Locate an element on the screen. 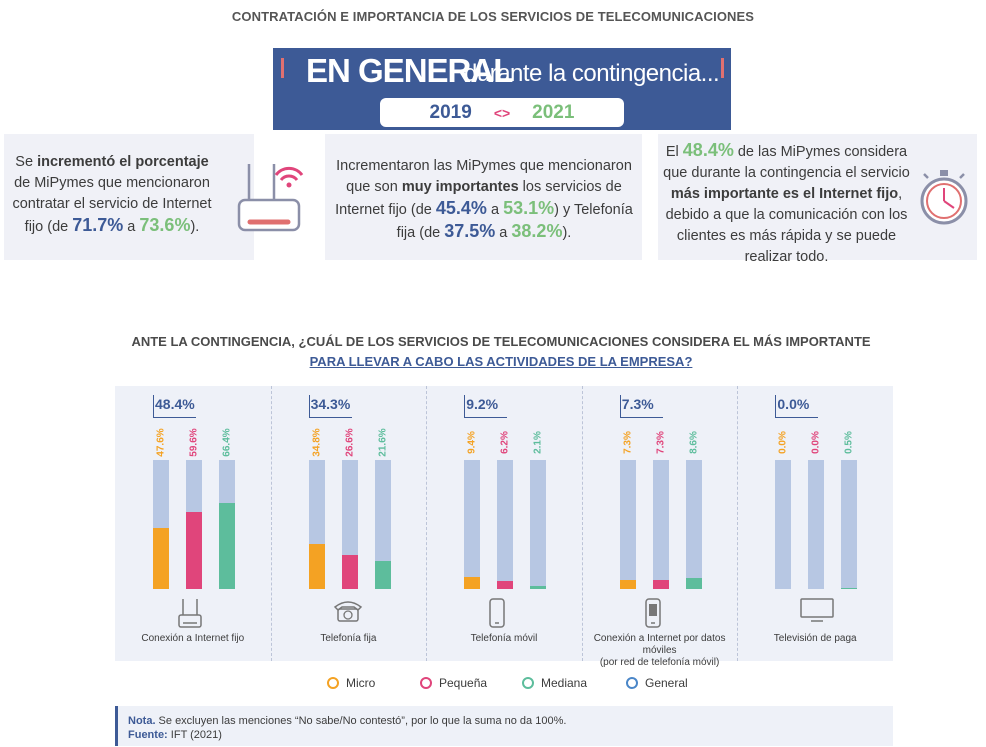 The height and width of the screenshot is (747, 986). general-value-label: 48.4% is located at coordinates (175, 404).